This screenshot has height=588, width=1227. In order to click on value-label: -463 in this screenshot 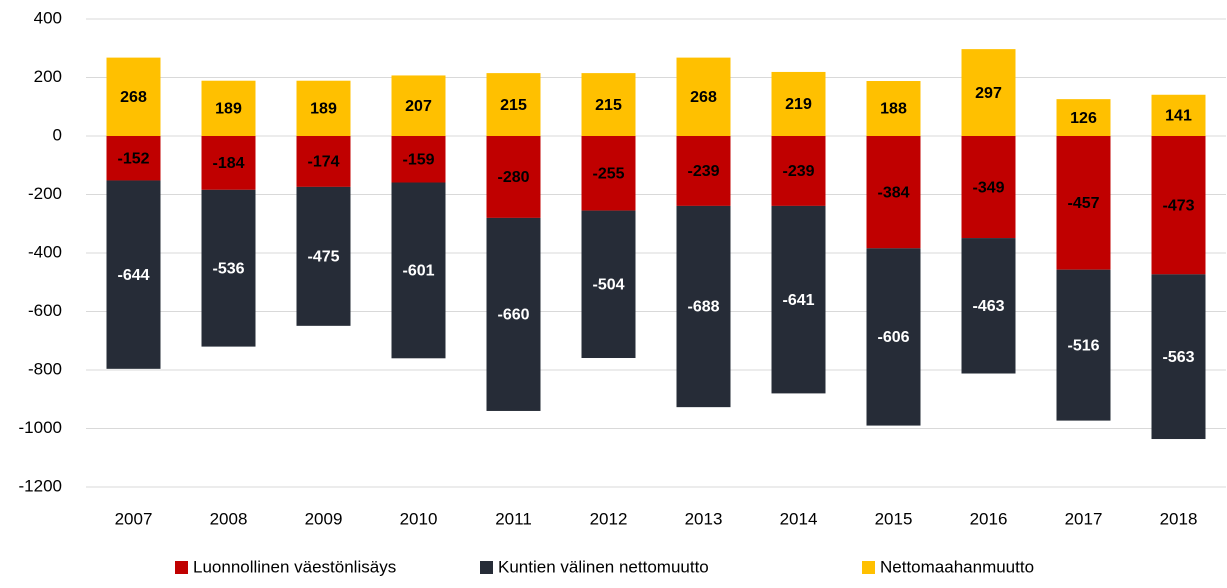, I will do `click(988, 306)`.